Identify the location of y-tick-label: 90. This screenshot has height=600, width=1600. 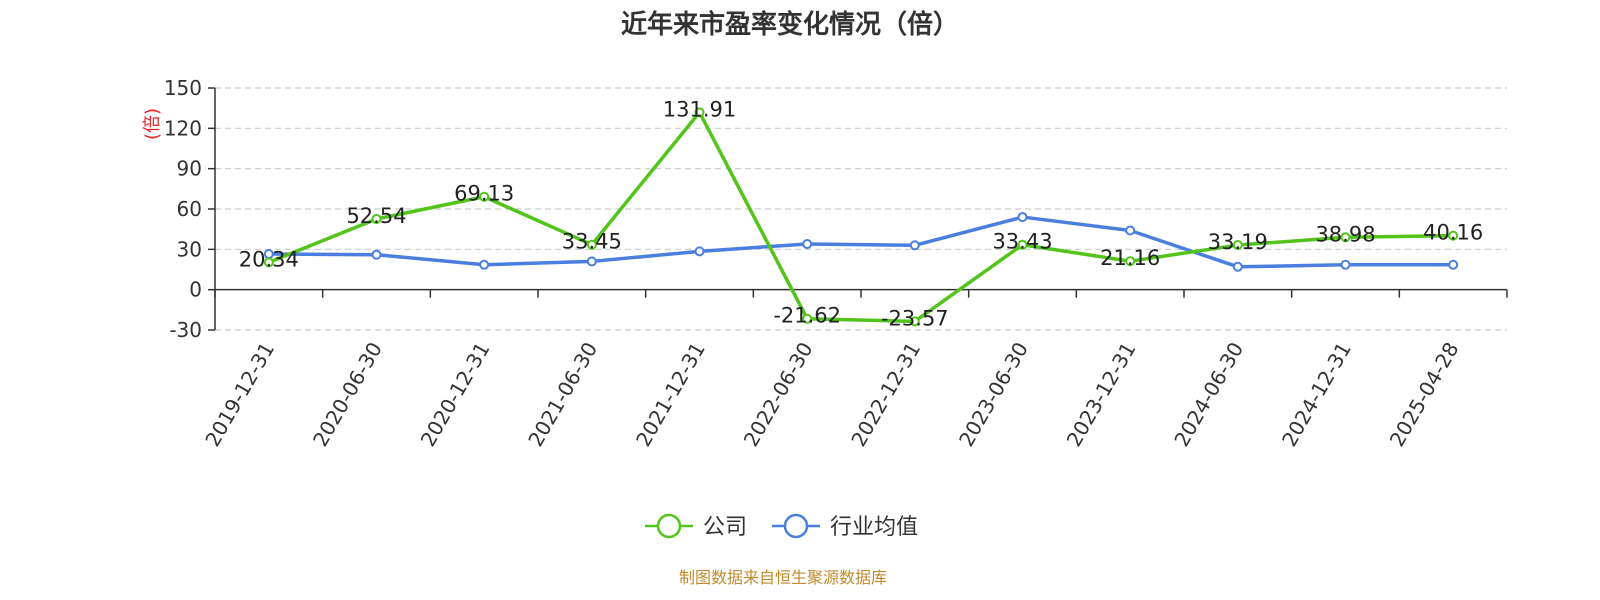
(189, 169).